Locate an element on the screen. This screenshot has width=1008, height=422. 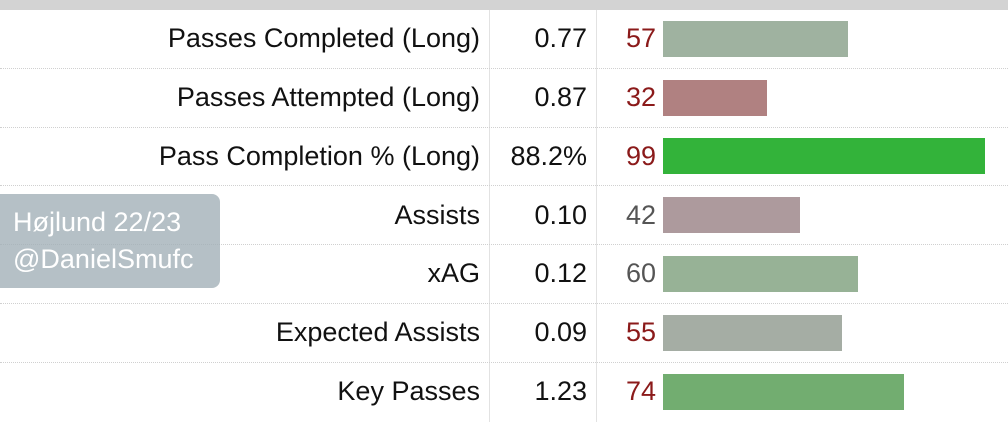
stat-name: Expected Assists is located at coordinates (377, 332).